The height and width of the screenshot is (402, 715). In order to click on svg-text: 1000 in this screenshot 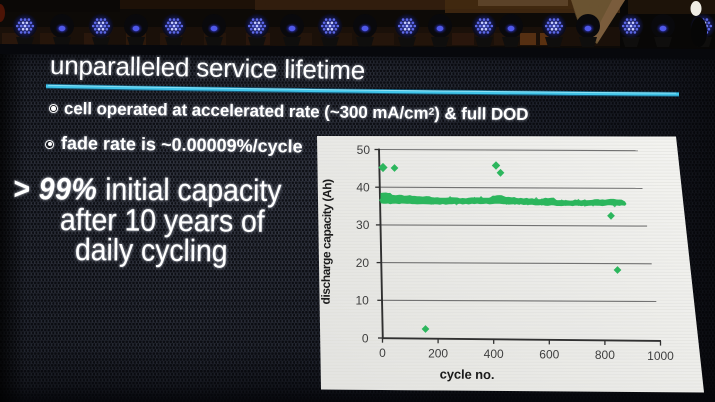, I will do `click(660, 356)`.